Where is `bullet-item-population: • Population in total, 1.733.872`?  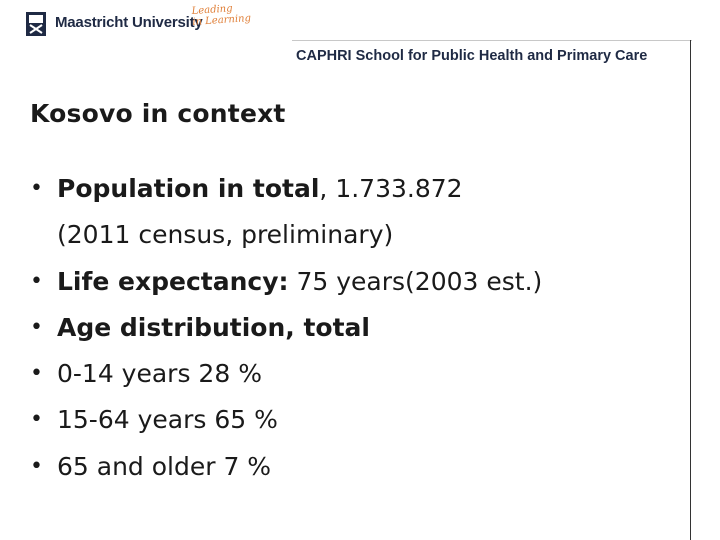 bullet-item-population: • Population in total, 1.733.872 is located at coordinates (360, 189).